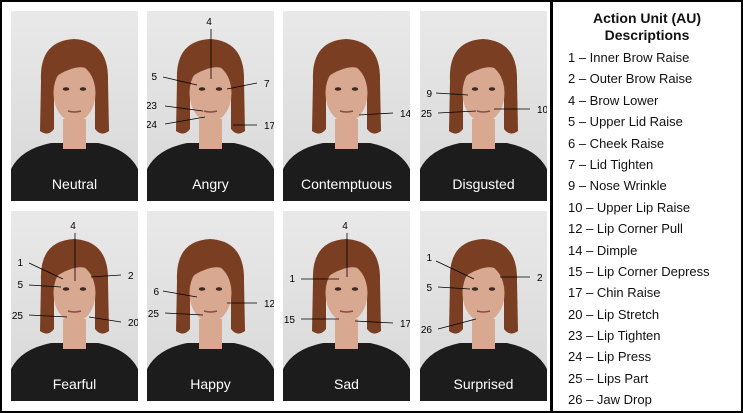 The height and width of the screenshot is (413, 743). Describe the element at coordinates (603, 250) in the screenshot. I see `legend-item: 14 – Dimple` at that location.